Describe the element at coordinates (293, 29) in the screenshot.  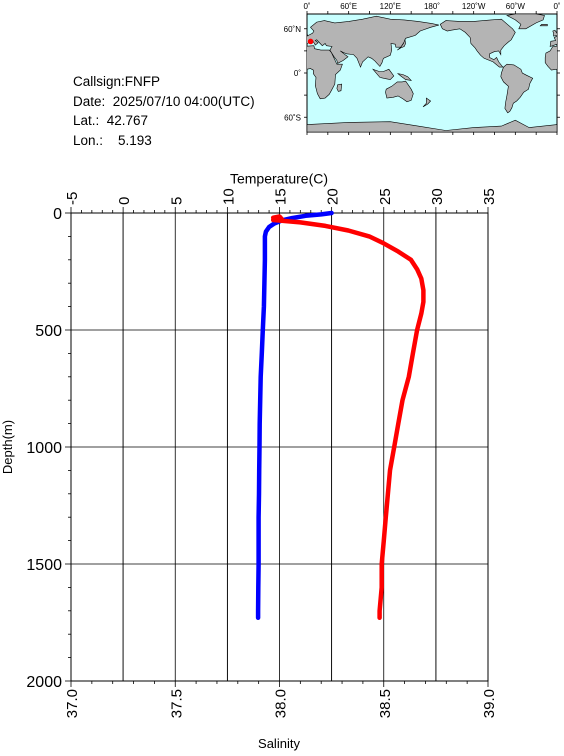
I see `map-lat-label: 60˚N` at that location.